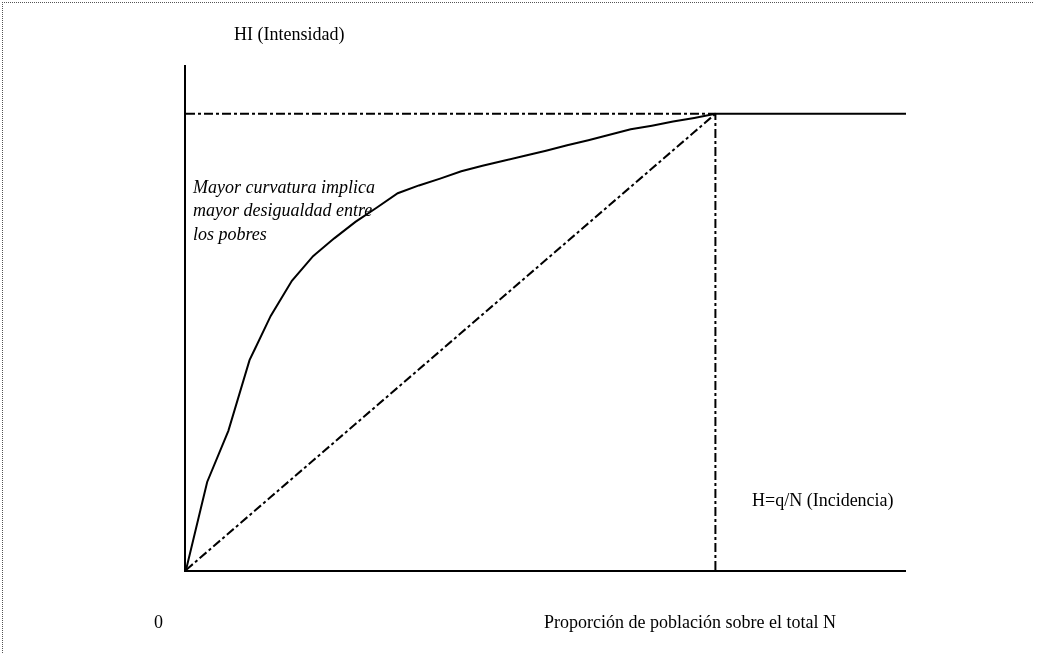 This screenshot has width=1039, height=659. I want to click on text: 0, so click(158, 622).